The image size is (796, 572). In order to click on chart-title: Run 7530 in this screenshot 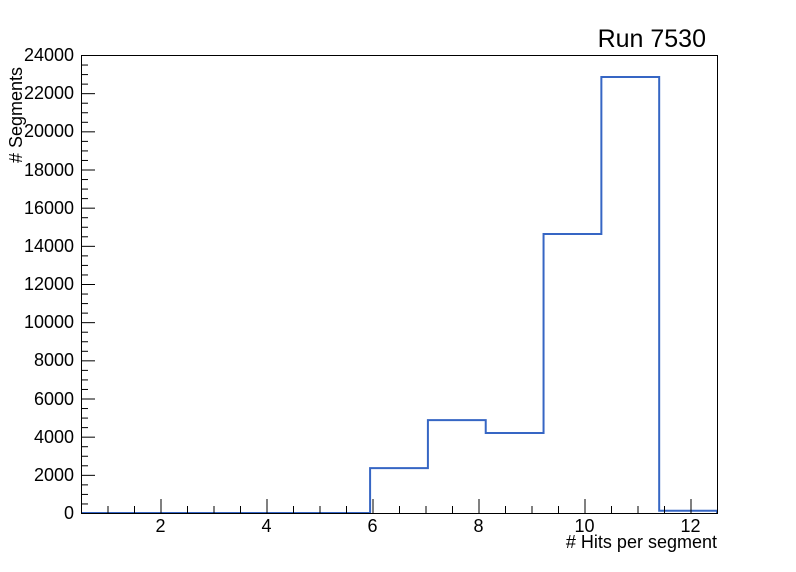, I will do `click(651, 39)`.